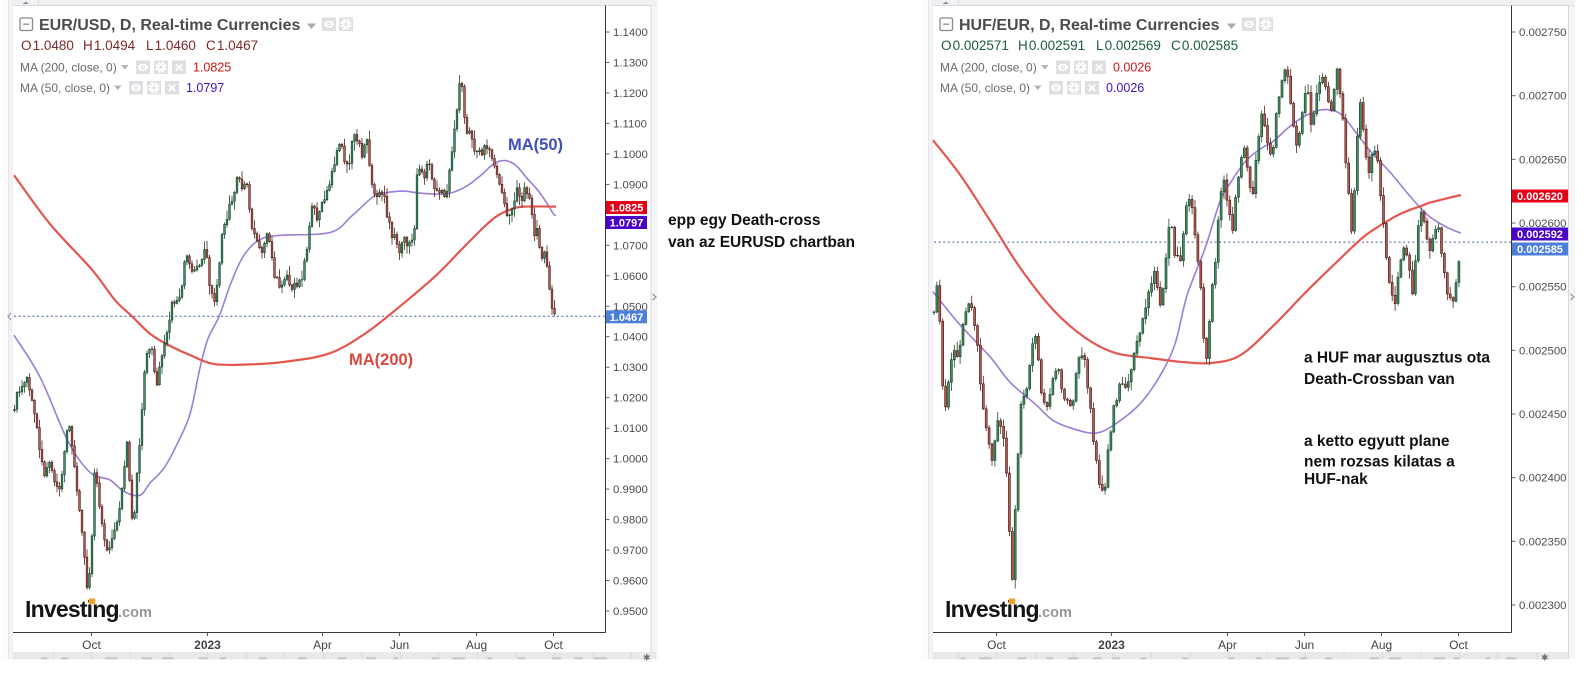  What do you see at coordinates (1379, 379) in the screenshot?
I see `svg-text: Death-Crossban van` at bounding box center [1379, 379].